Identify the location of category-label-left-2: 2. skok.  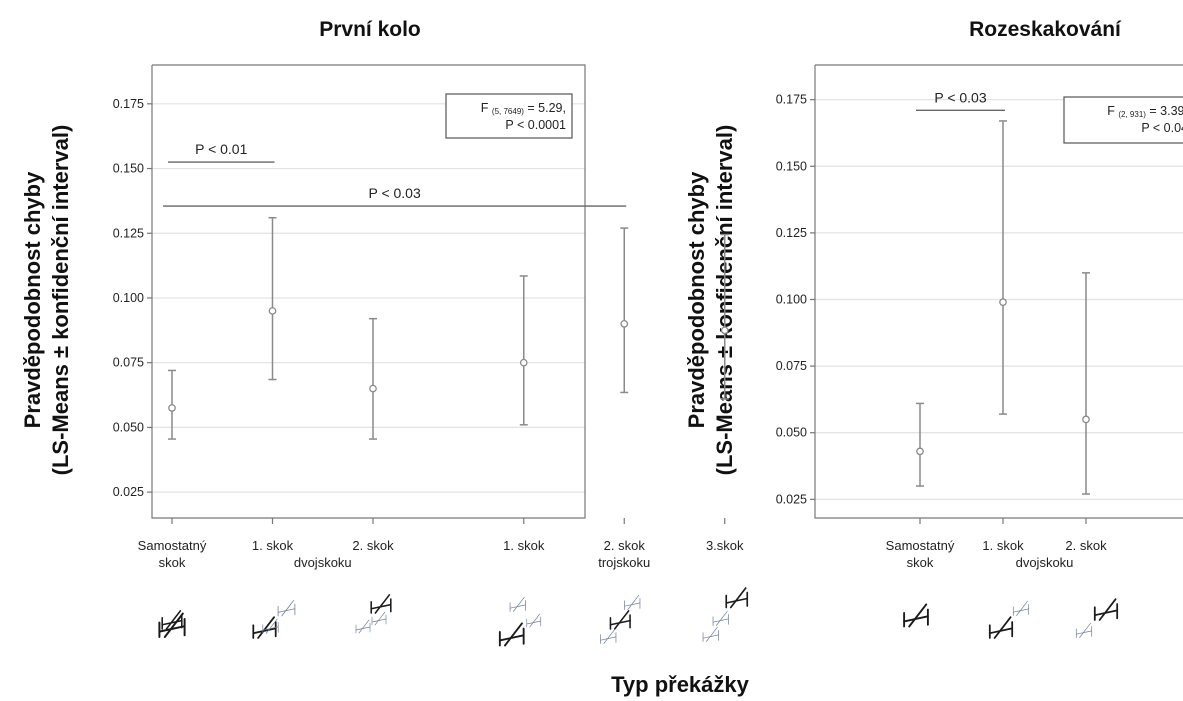
(373, 545).